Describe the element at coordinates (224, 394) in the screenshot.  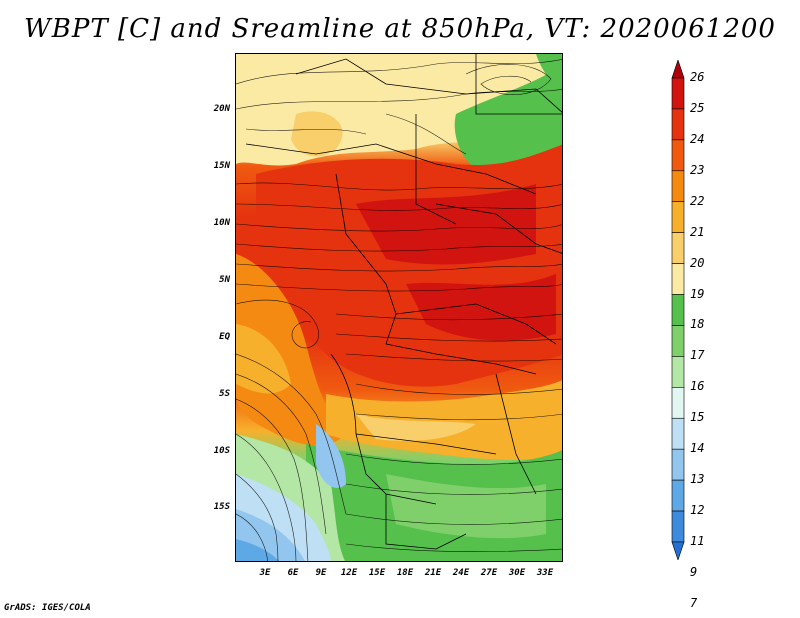
I see `lat-label: 5S` at that location.